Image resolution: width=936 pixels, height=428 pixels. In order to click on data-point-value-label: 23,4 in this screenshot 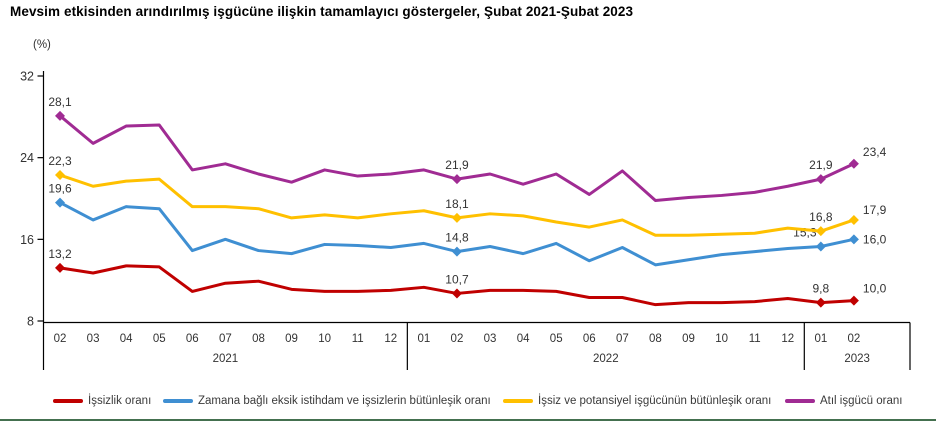, I will do `click(875, 152)`.